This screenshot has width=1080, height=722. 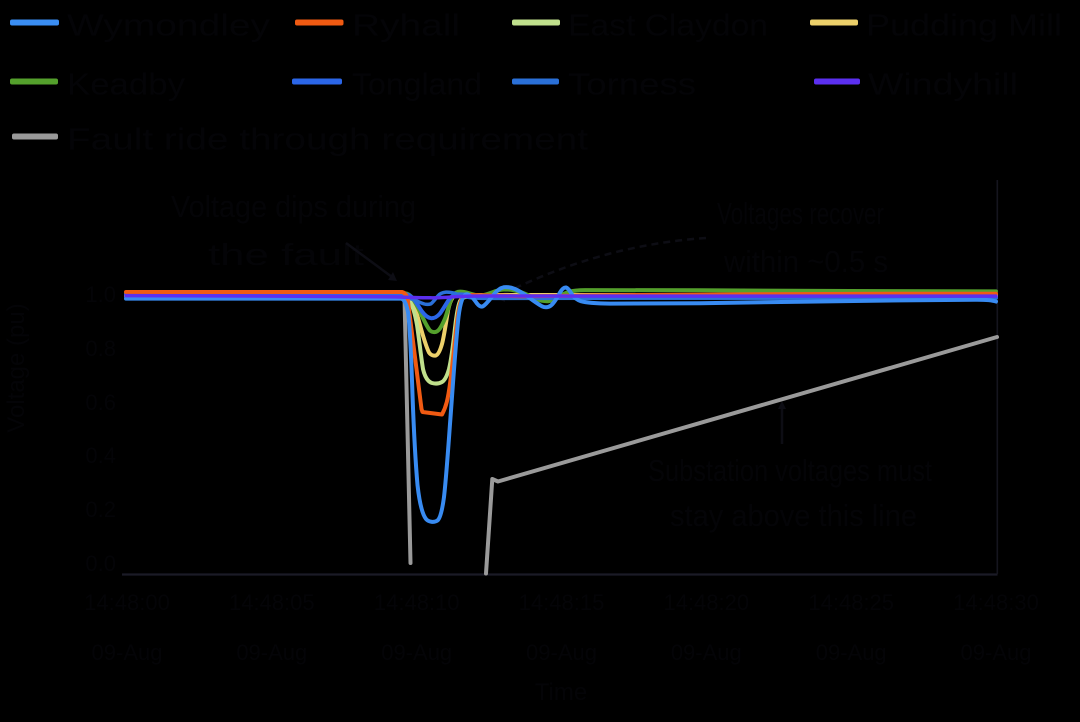 I want to click on svg-text: 0.8, so click(x=100, y=348).